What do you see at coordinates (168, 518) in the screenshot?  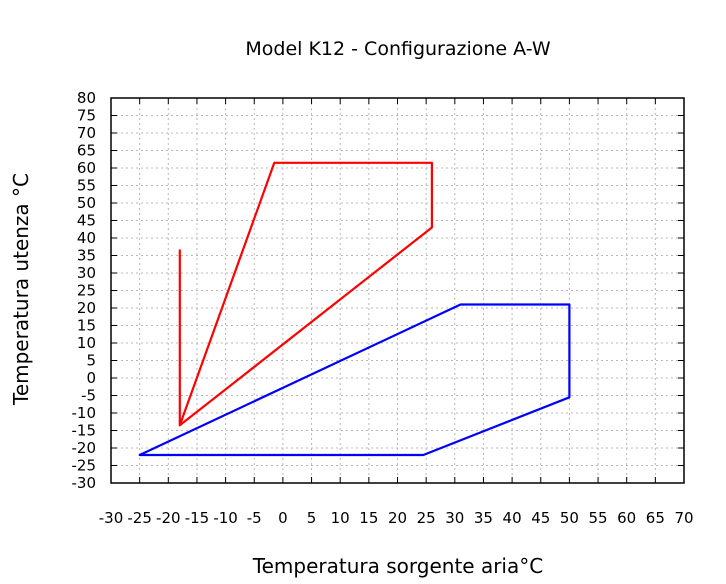 I see `x-tick-label: -20` at bounding box center [168, 518].